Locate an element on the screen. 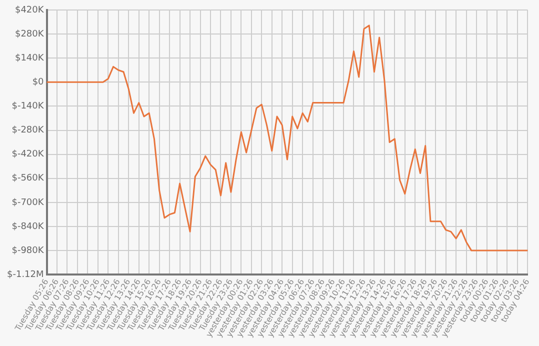 This screenshot has width=539, height=346. y-tick-label: $-280K is located at coordinates (28, 131).